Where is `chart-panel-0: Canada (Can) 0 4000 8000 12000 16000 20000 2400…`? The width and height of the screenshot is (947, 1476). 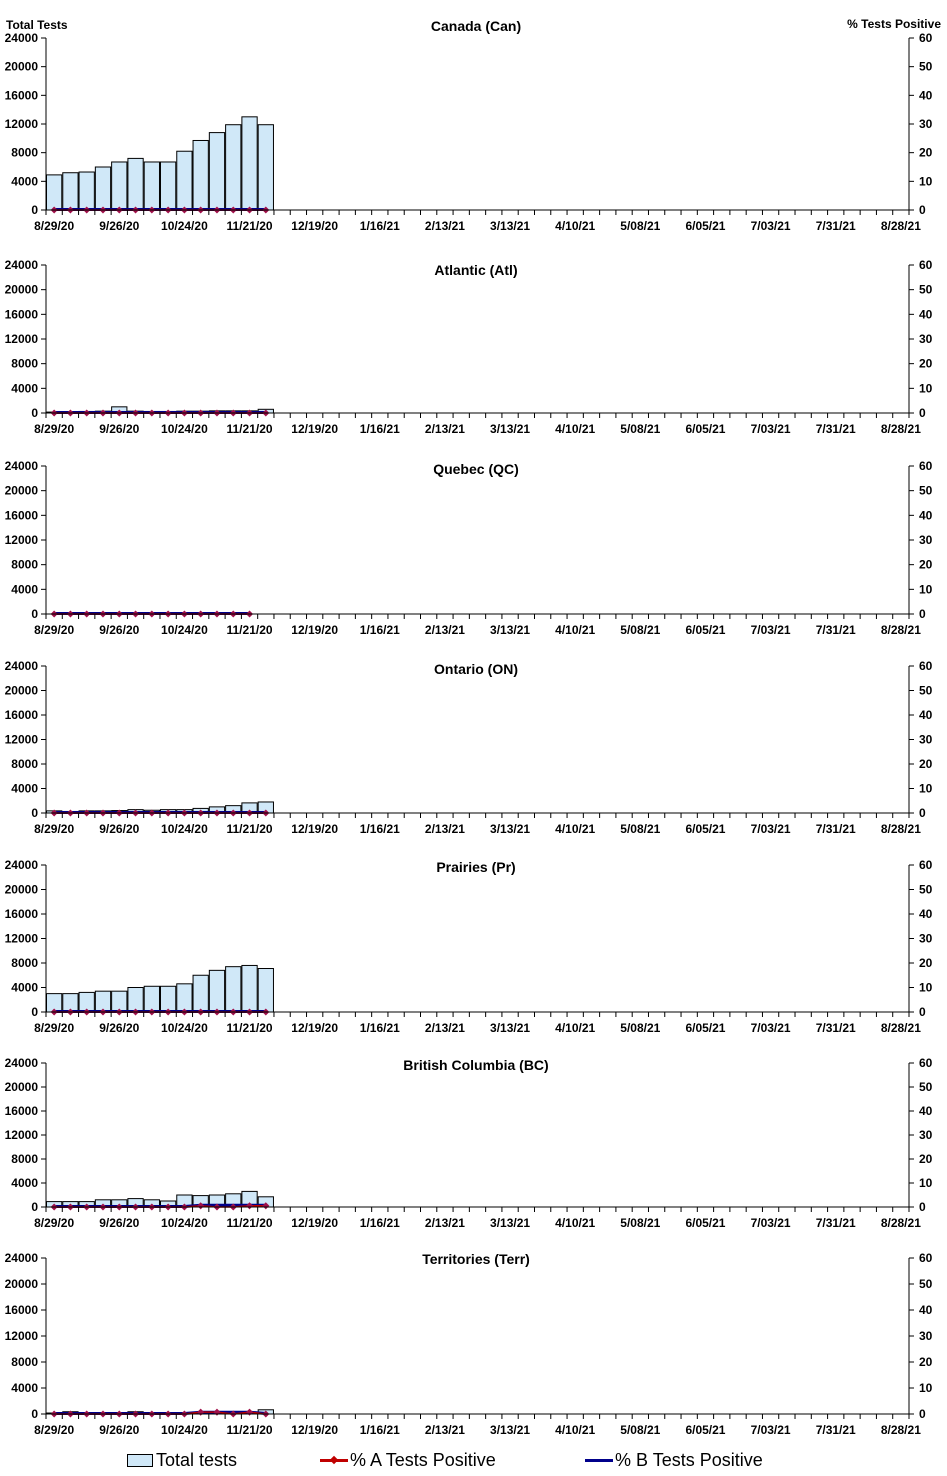 chart-panel-0: Canada (Can) 0 4000 8000 12000 16000 20000 2400… is located at coordinates (469, 125).